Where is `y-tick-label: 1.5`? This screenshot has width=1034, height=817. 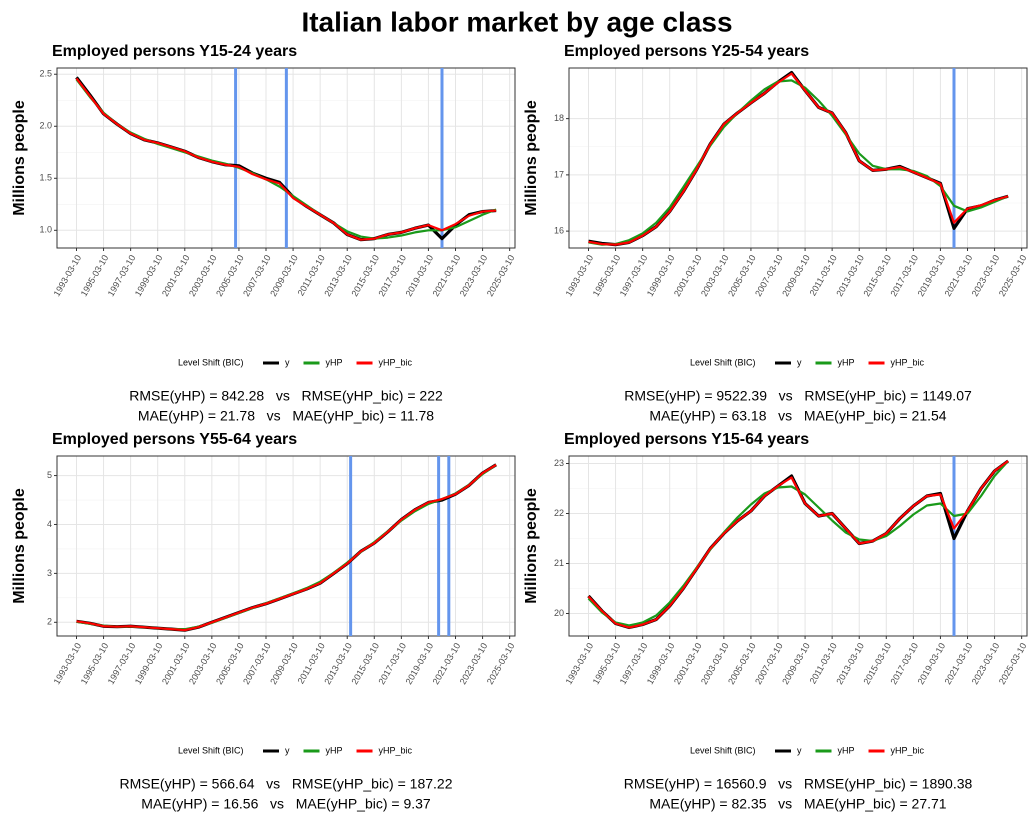
y-tick-label: 1.5 is located at coordinates (45, 178).